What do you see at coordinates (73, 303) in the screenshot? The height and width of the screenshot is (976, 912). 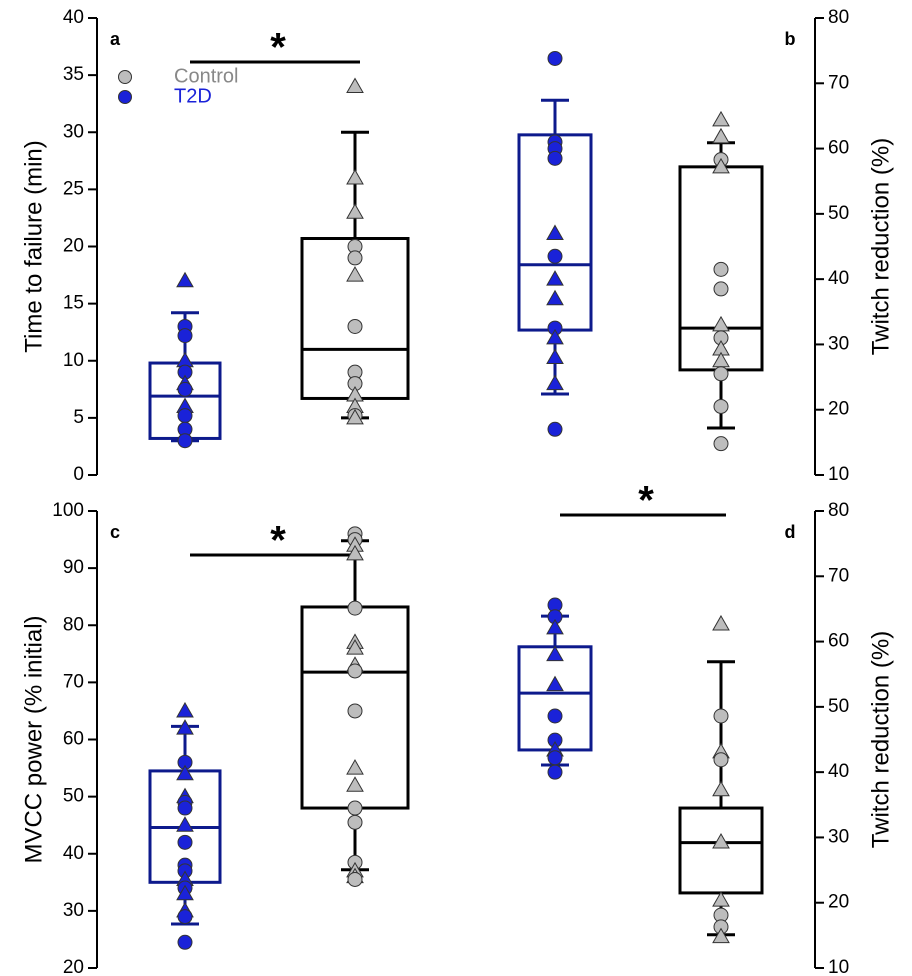 I see `y-tick-label: 15` at bounding box center [73, 303].